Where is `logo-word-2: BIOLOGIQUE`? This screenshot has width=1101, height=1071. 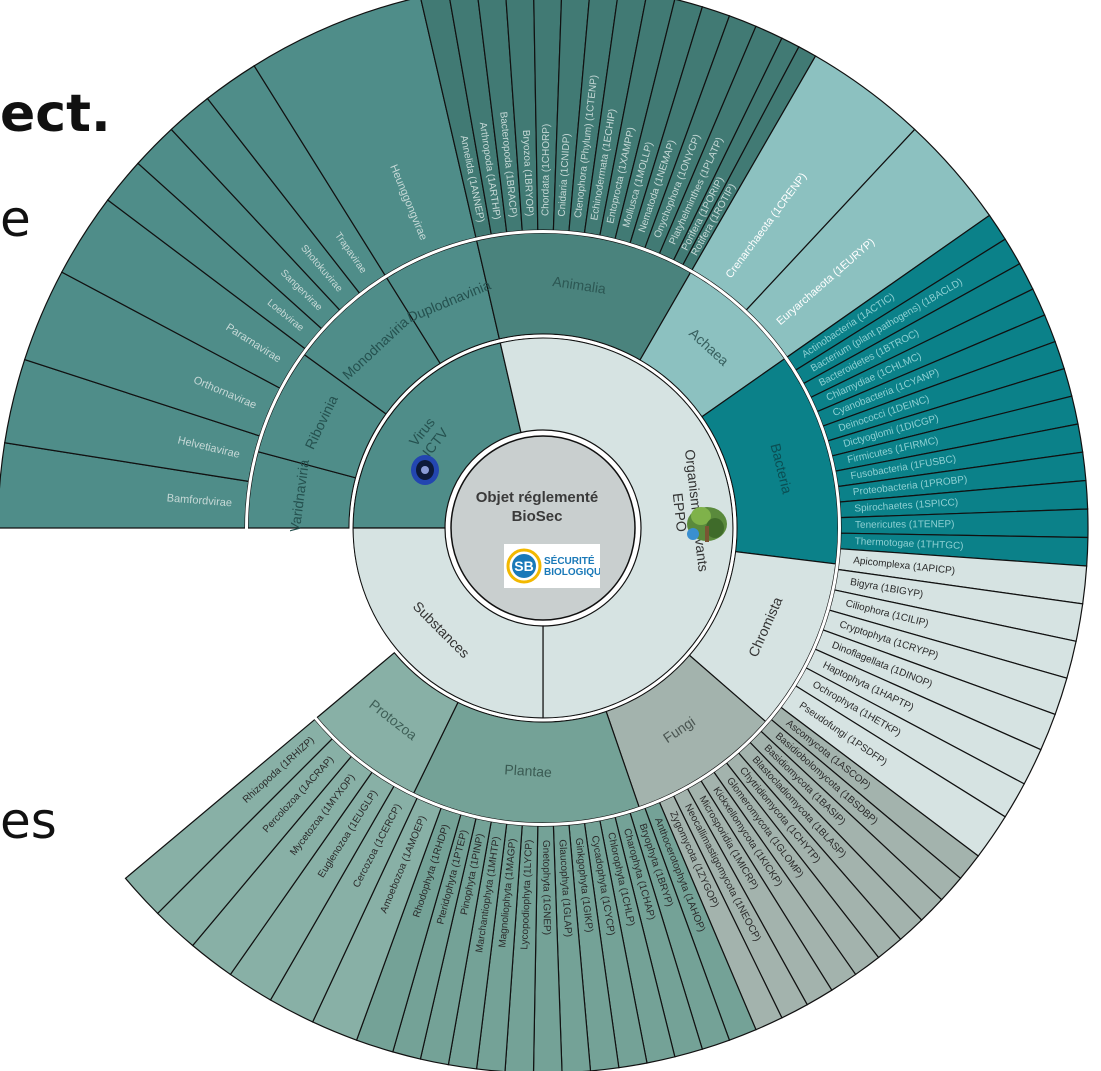
logo-word-2: BIOLOGIQUE is located at coordinates (572, 572).